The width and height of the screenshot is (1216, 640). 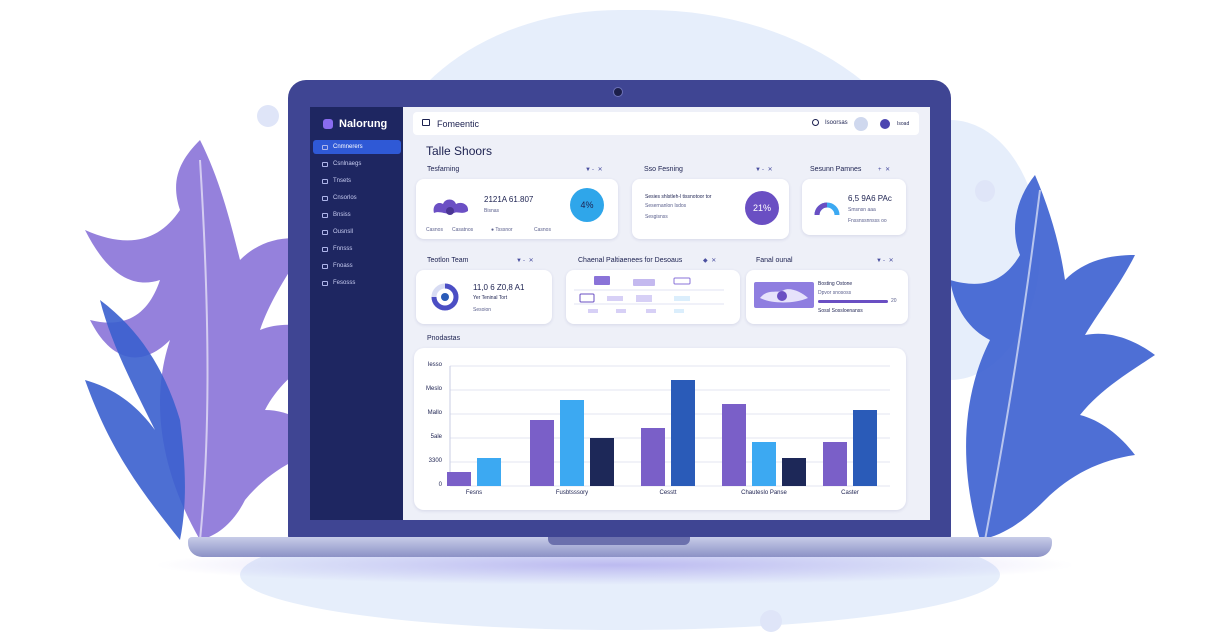 I want to click on sidebar-item: Tnsets, so click(x=357, y=181).